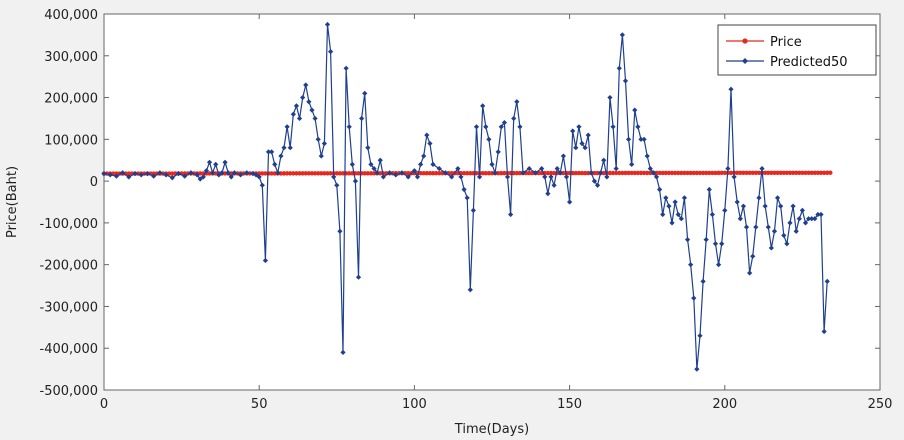 The width and height of the screenshot is (904, 440). I want to click on y-tick-label: 400,000, so click(71, 15).